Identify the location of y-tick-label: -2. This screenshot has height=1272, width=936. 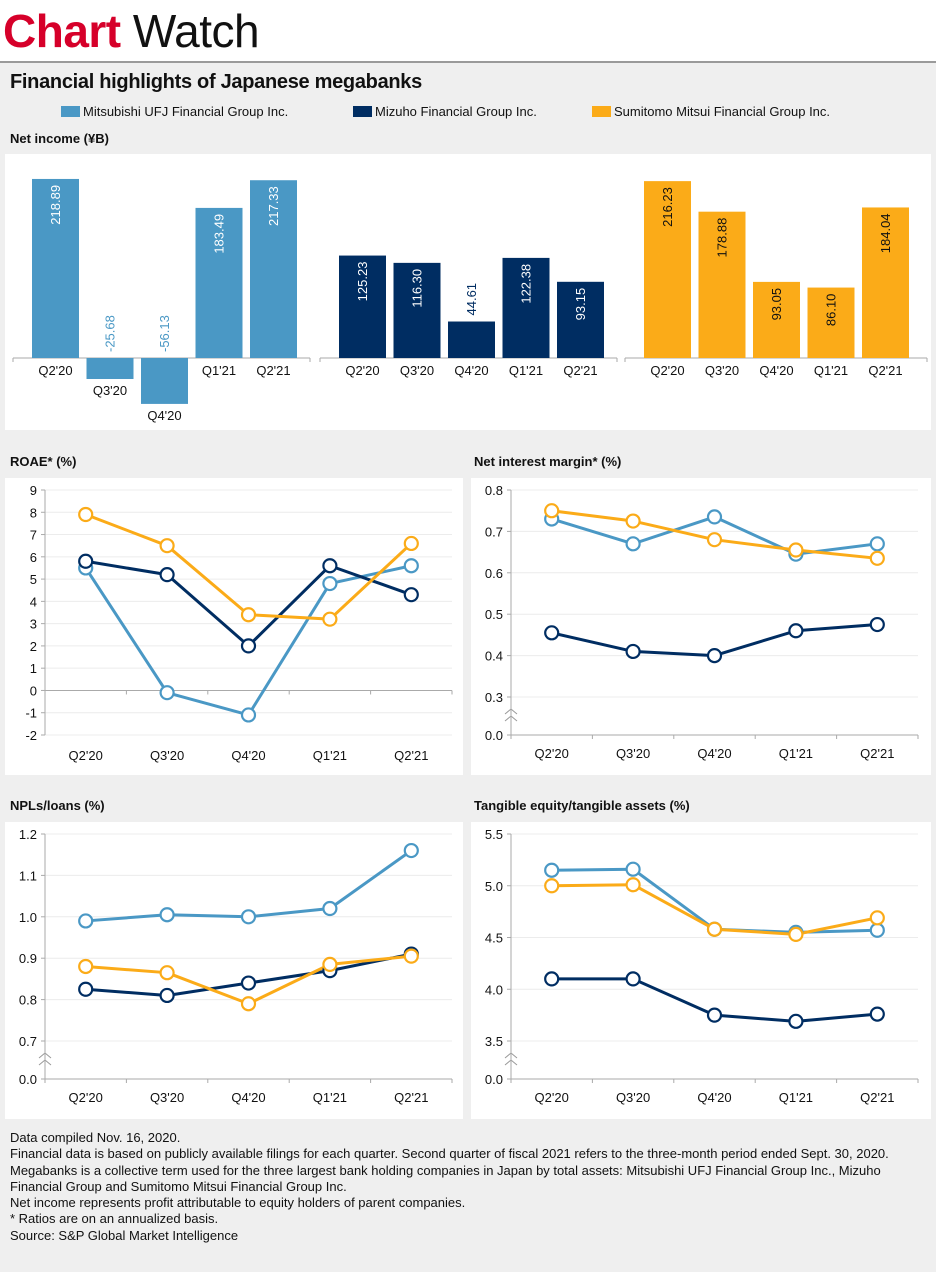
(31, 735).